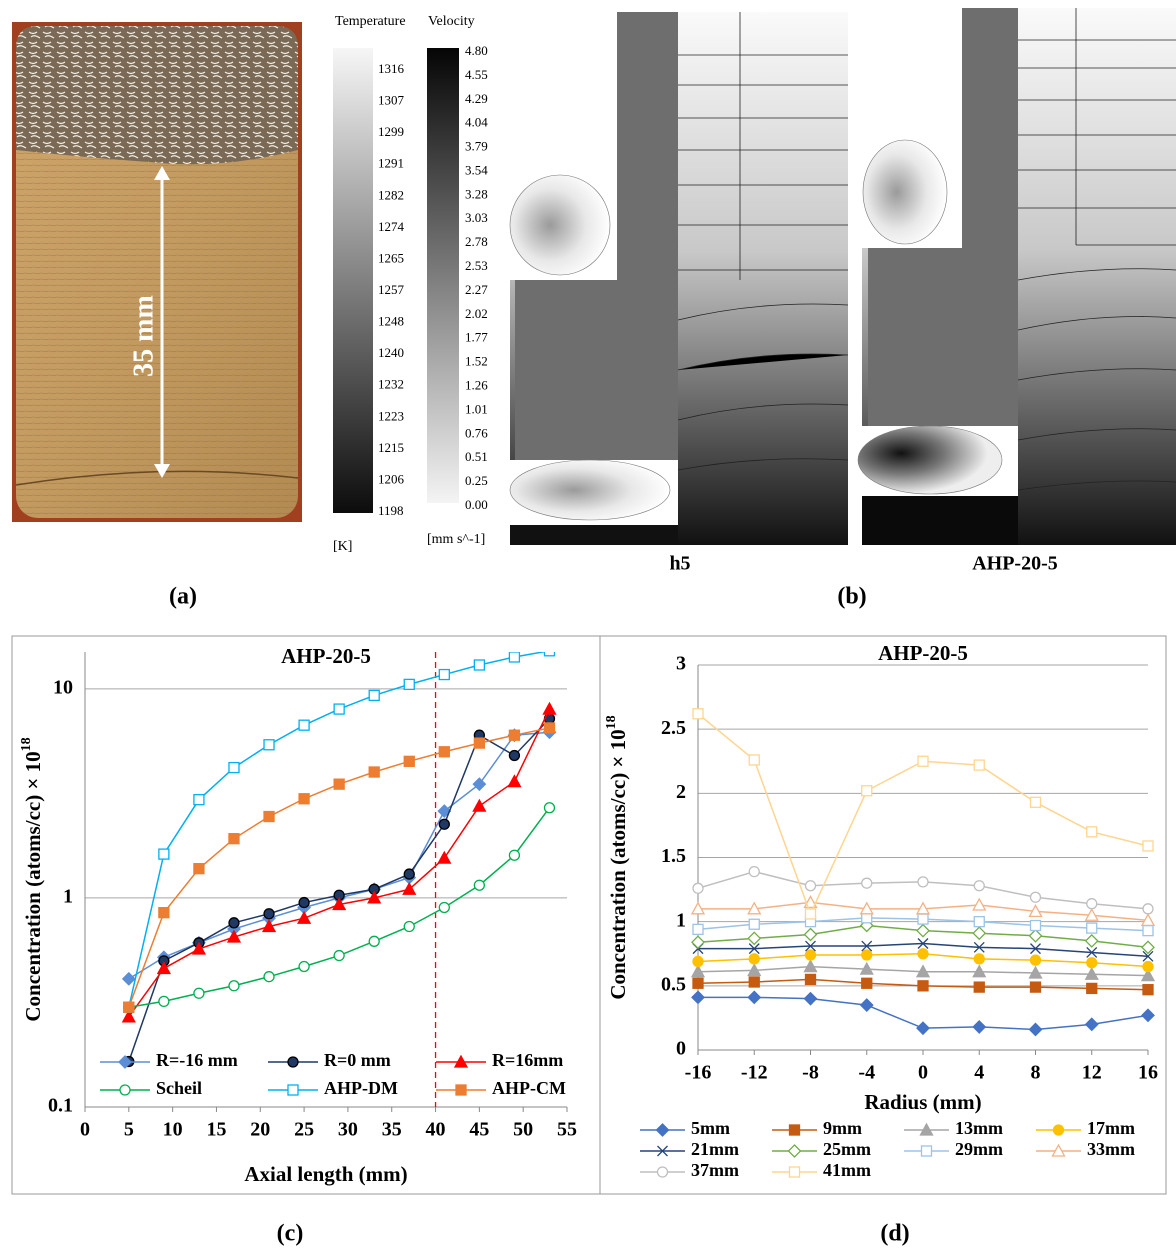 The height and width of the screenshot is (1249, 1176). What do you see at coordinates (476, 361) in the screenshot?
I see `colorbar-label: 1.52` at bounding box center [476, 361].